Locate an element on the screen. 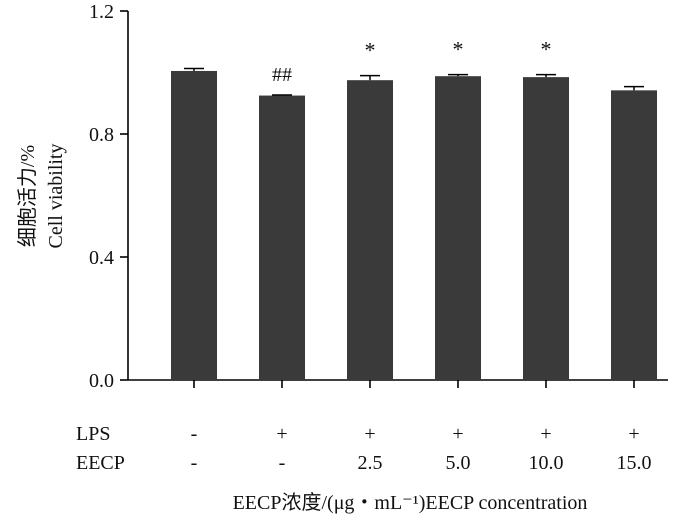  row-label-eecp: EECP is located at coordinates (100, 463).